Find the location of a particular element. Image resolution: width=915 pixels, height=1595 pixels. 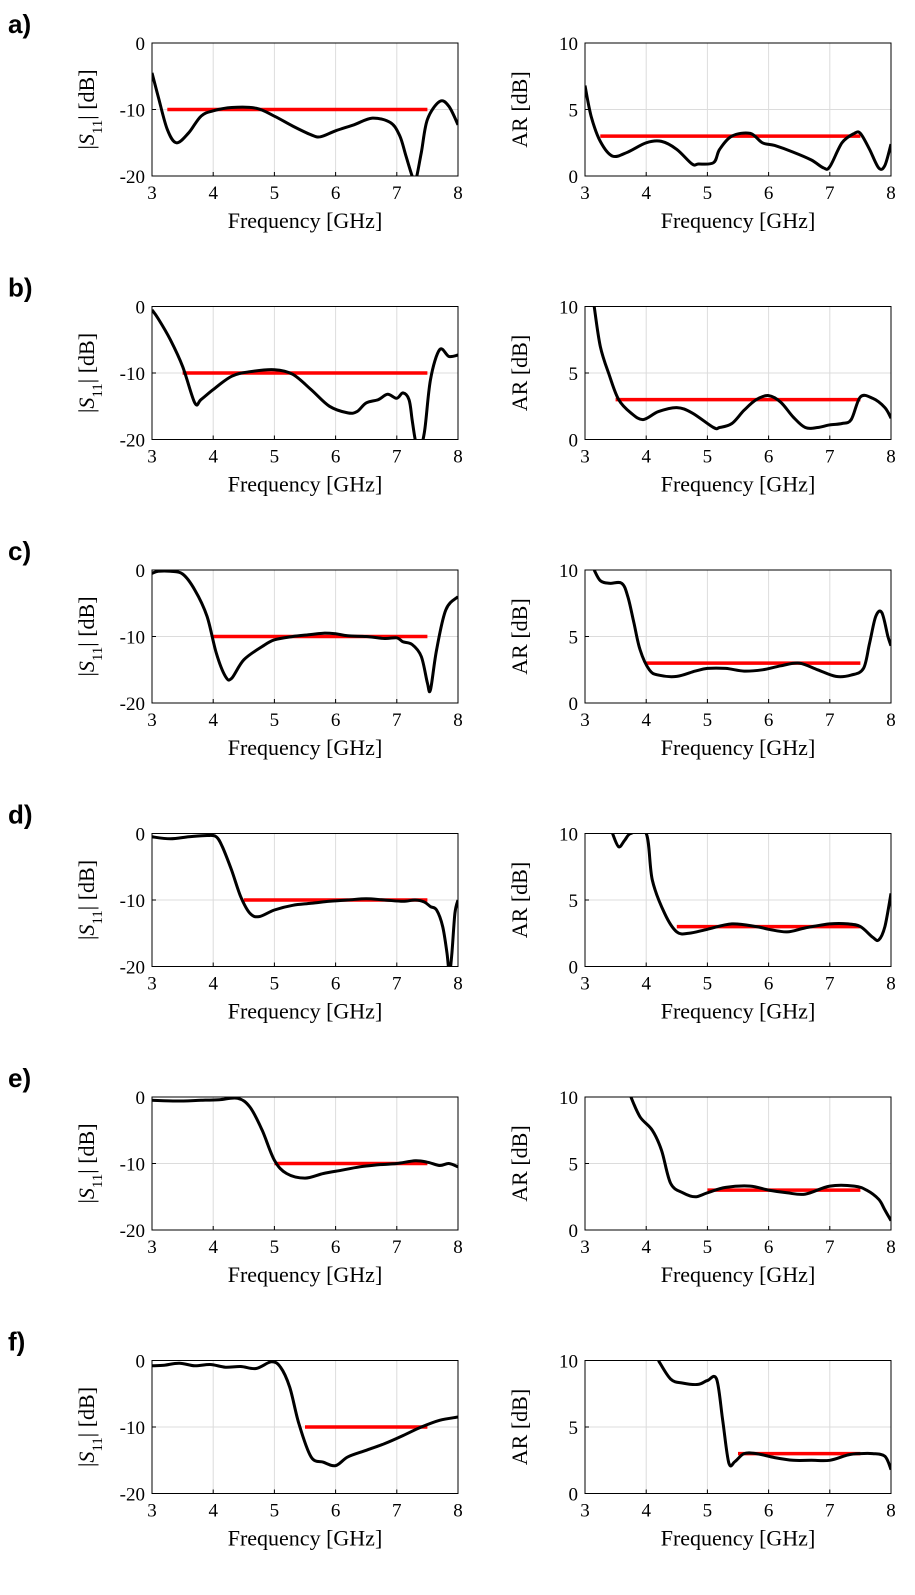

data-curve-ar is located at coordinates (751, 888).